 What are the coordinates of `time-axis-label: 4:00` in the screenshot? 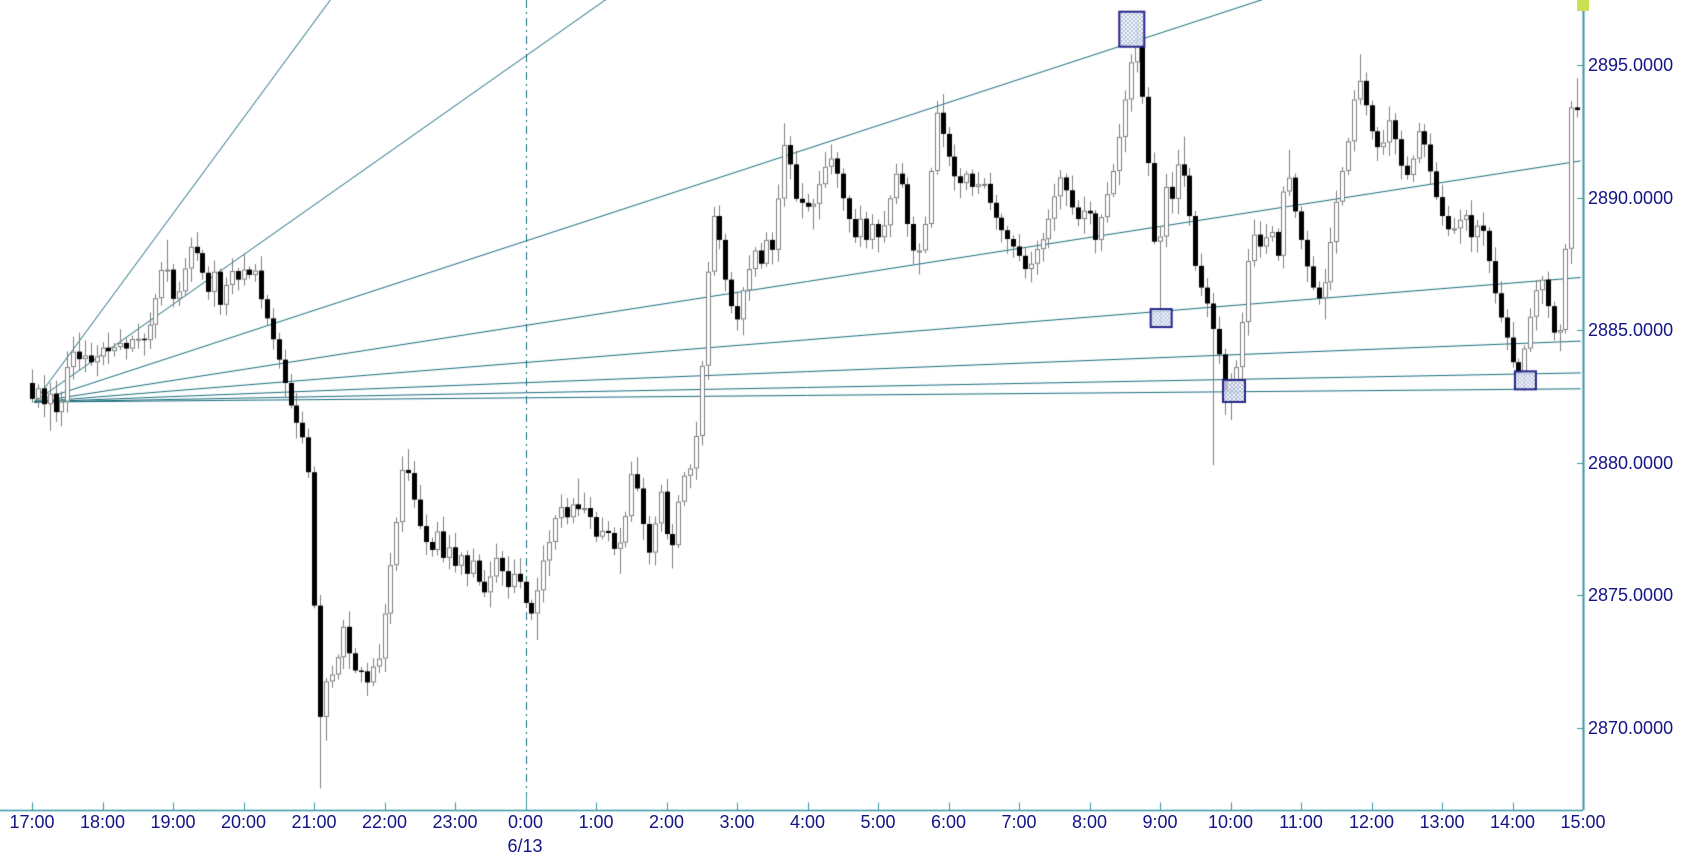 It's located at (807, 822).